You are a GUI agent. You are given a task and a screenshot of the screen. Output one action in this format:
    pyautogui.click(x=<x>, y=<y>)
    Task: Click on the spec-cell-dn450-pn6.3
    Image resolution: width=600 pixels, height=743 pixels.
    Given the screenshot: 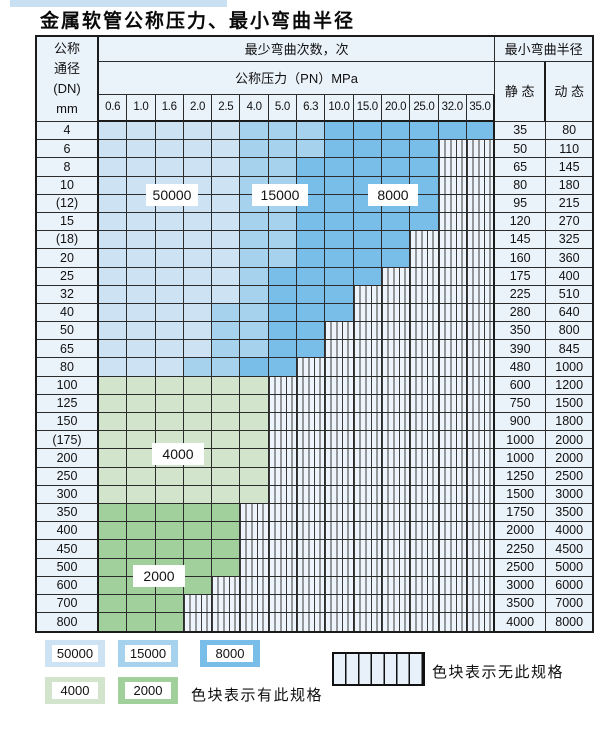 What is the action you would take?
    pyautogui.click(x=311, y=549)
    